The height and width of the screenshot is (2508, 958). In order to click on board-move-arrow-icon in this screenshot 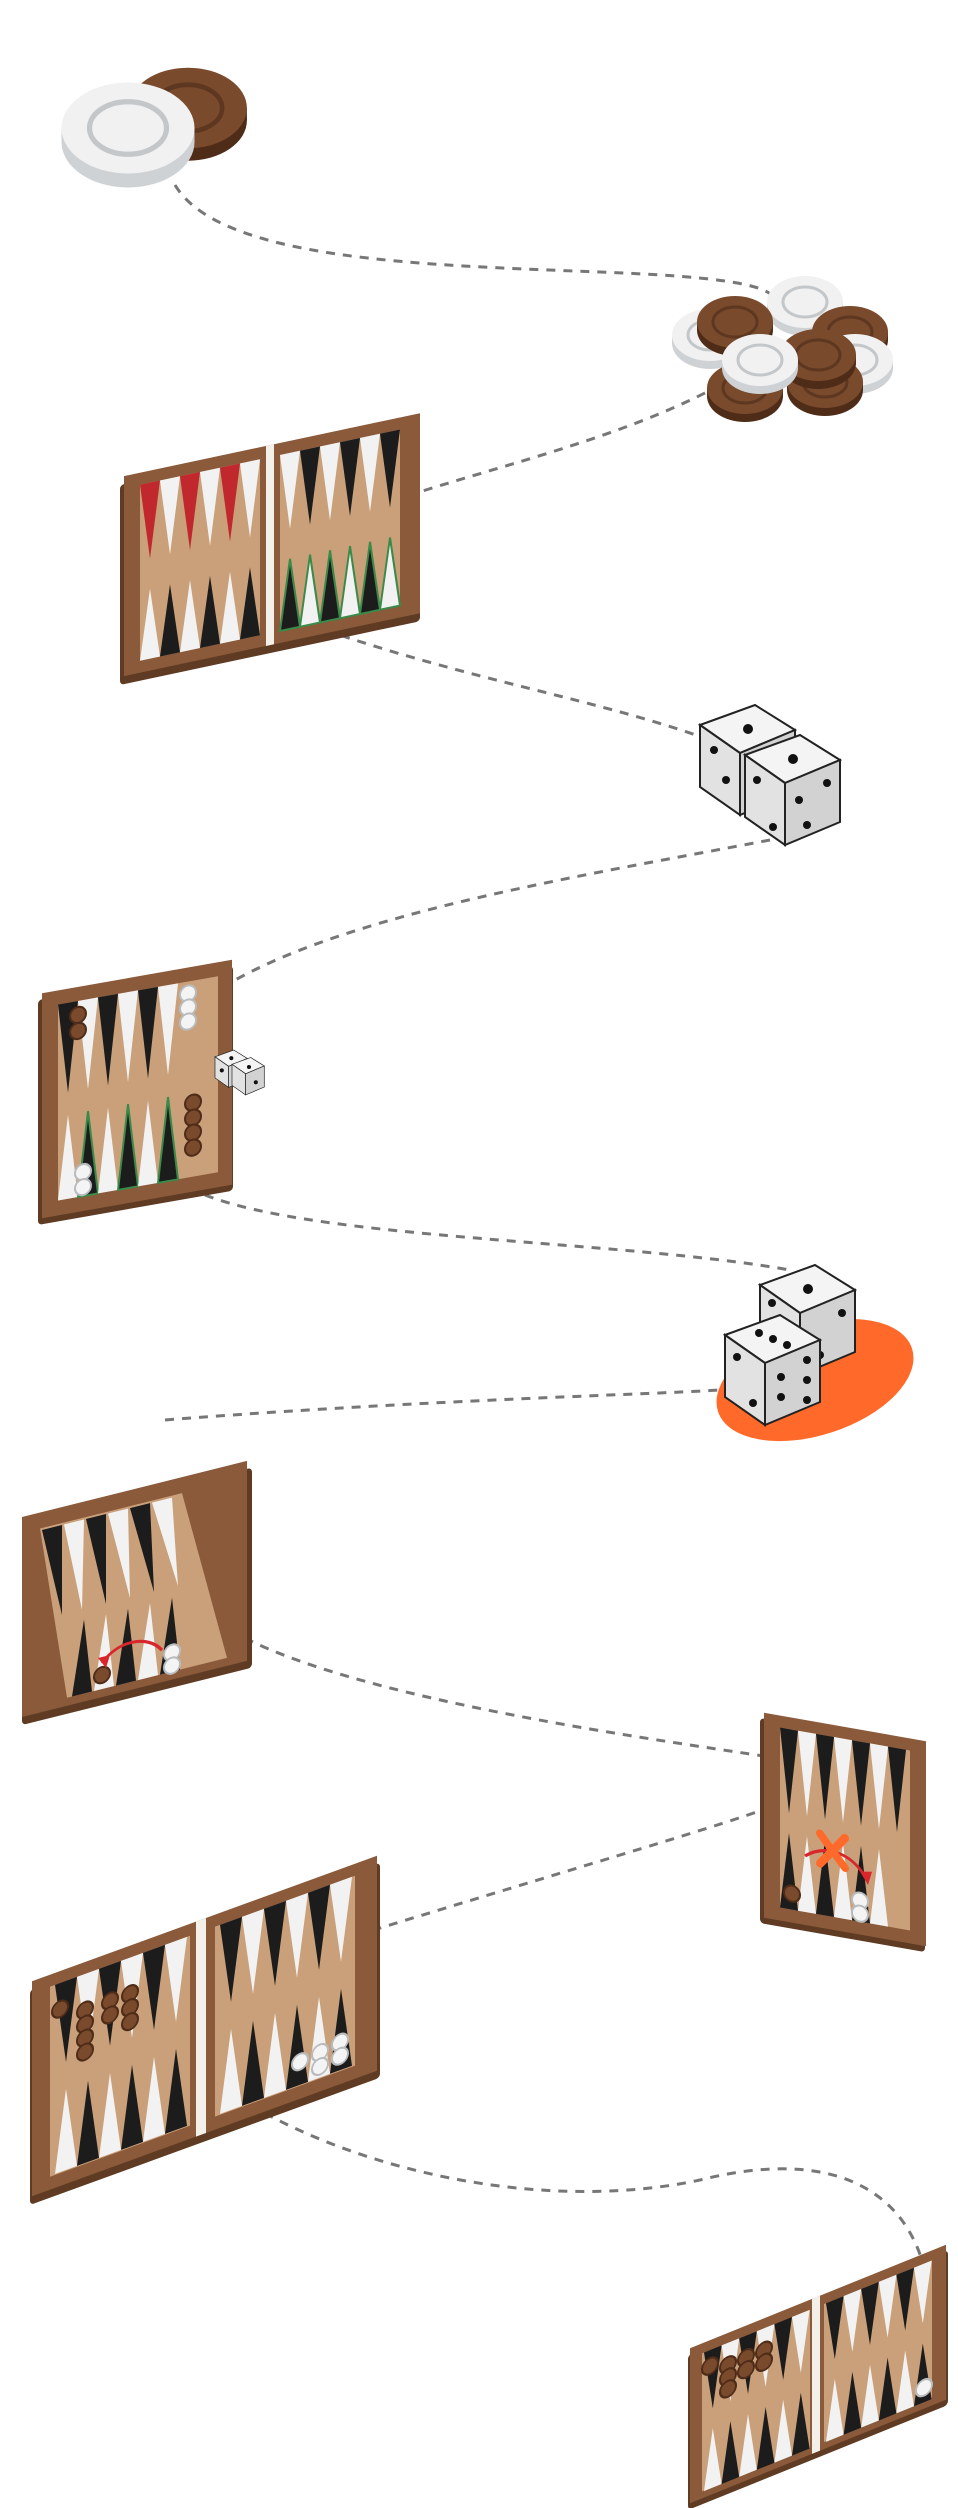, I will do `click(137, 1592)`.